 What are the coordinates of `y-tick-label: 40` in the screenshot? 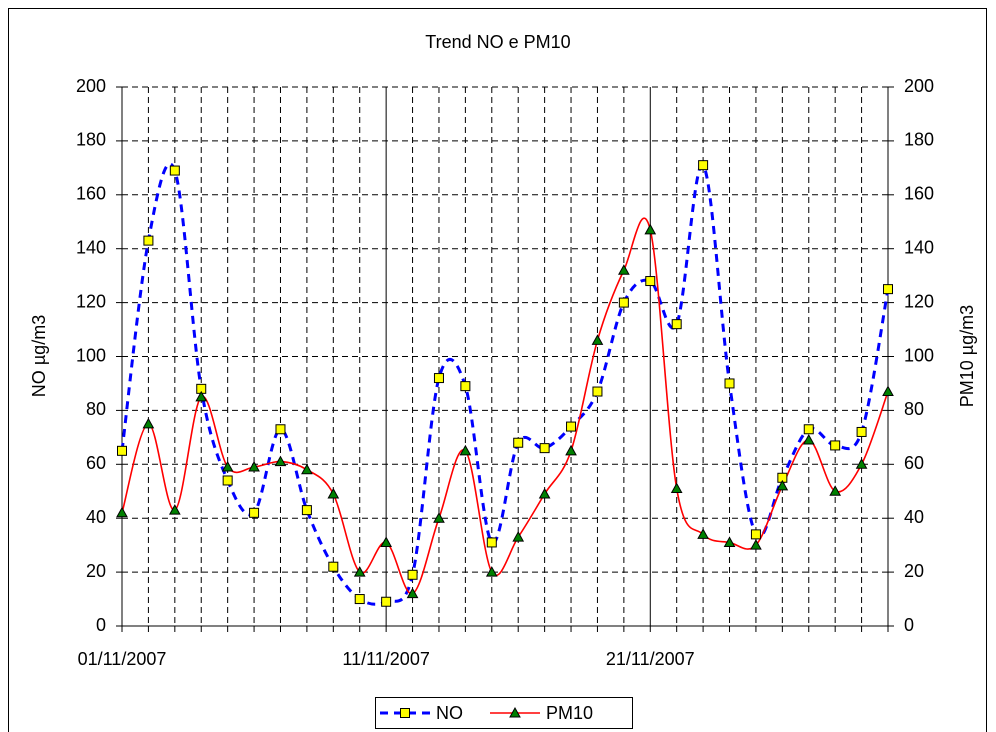 It's located at (96, 517).